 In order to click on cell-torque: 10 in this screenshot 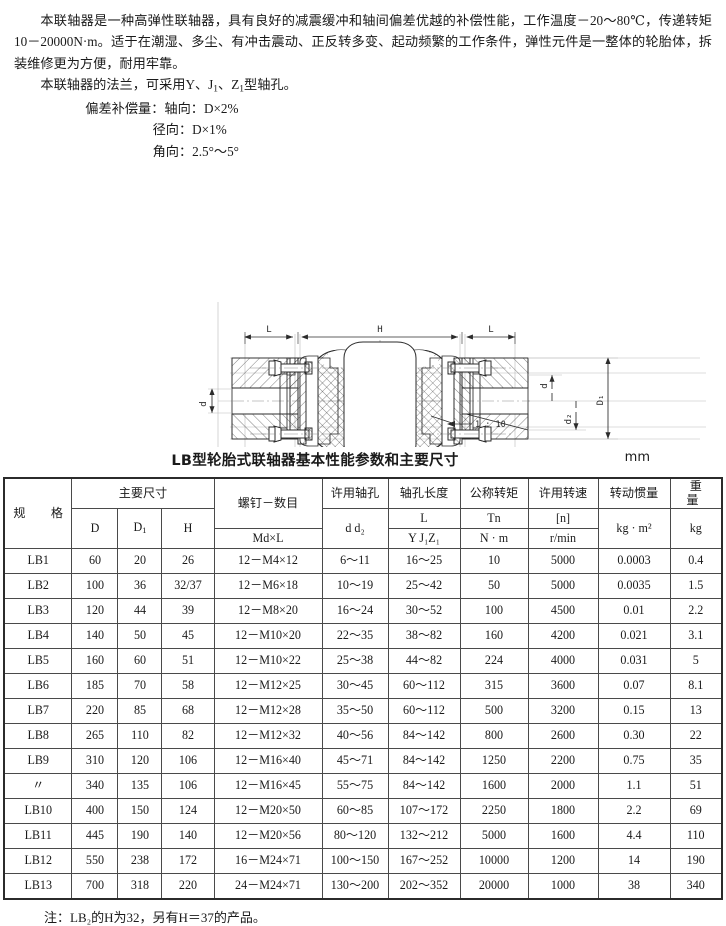, I will do `click(494, 561)`.